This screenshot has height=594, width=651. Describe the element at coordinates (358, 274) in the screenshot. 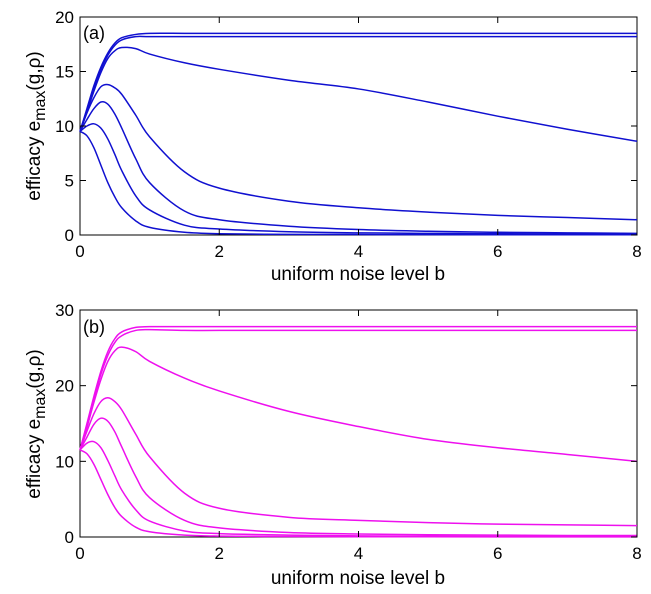

I see `x-axis-label-a: uniform noise level b` at that location.